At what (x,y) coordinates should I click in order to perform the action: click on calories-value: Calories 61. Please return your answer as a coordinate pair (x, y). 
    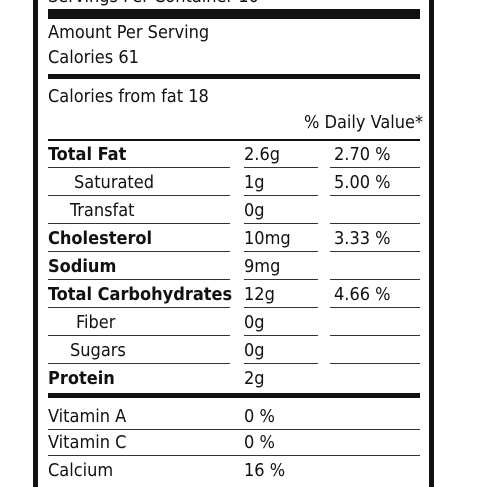
    Looking at the image, I should click on (93, 57).